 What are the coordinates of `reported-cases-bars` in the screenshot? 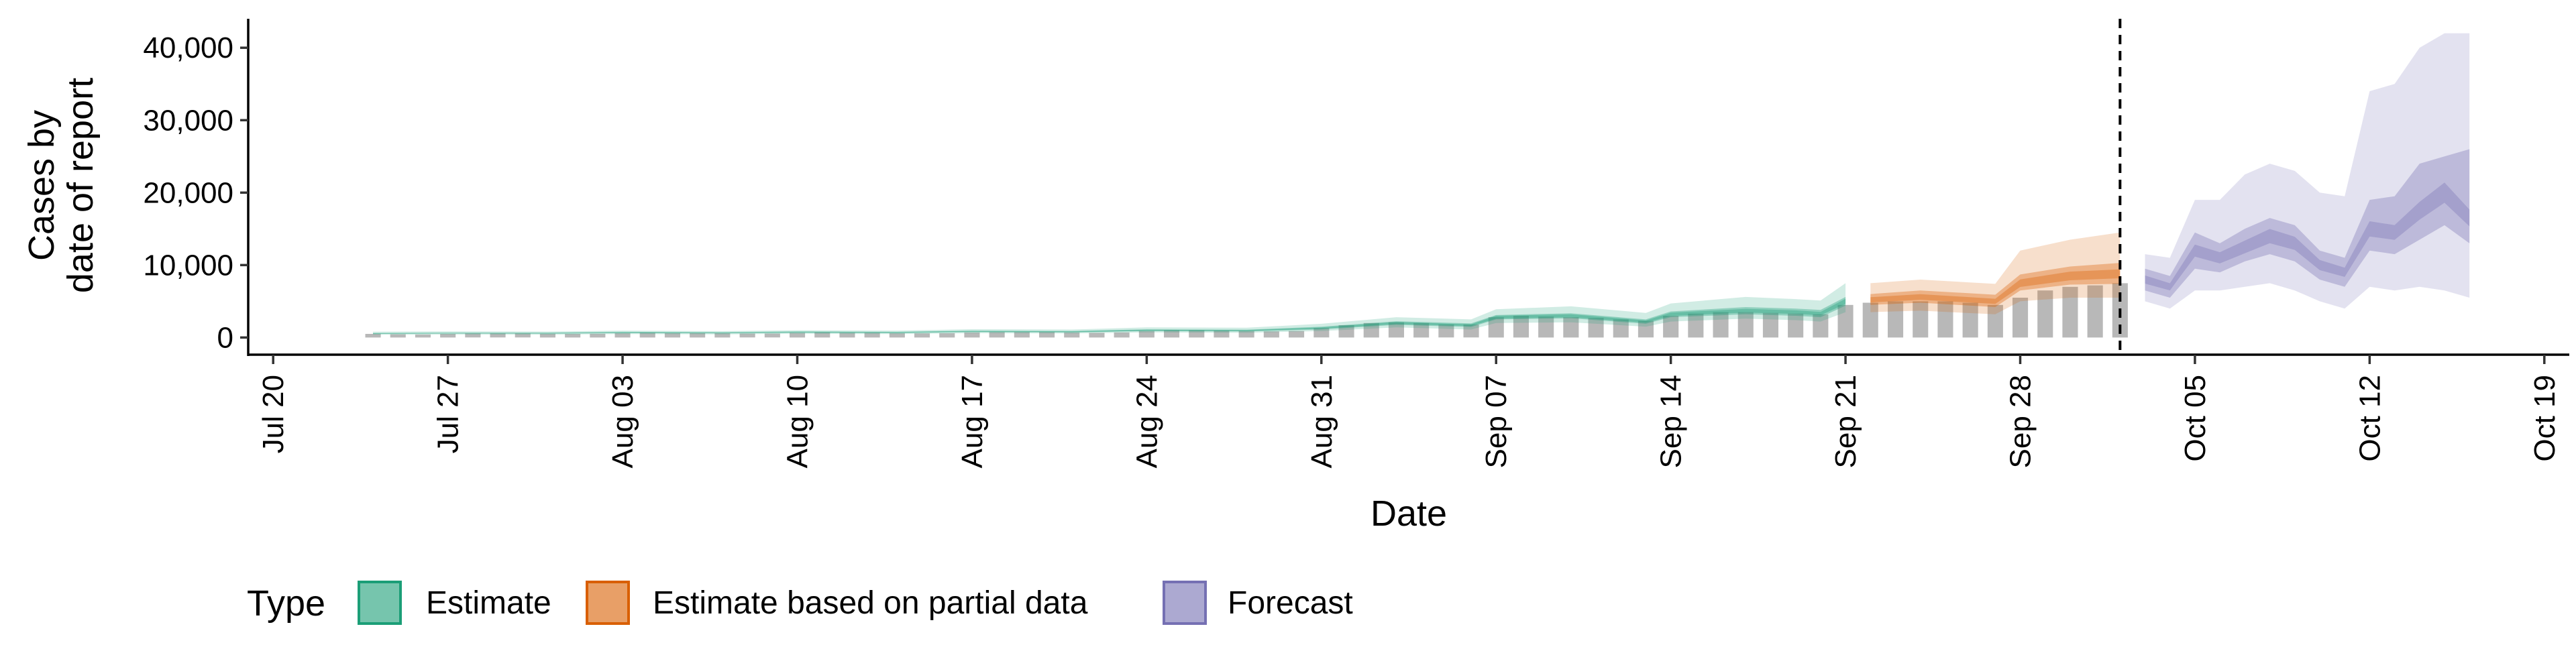 It's located at (1246, 310).